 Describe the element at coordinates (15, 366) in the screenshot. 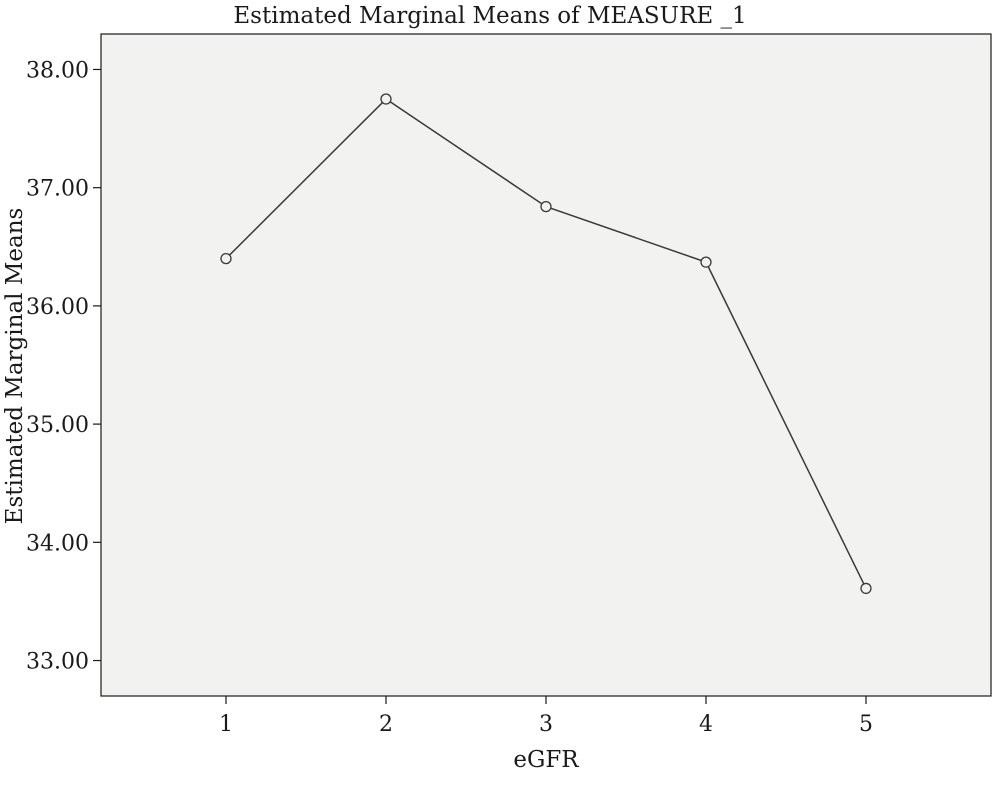

I see `y-axis-label: Estimated Marginal Means` at that location.